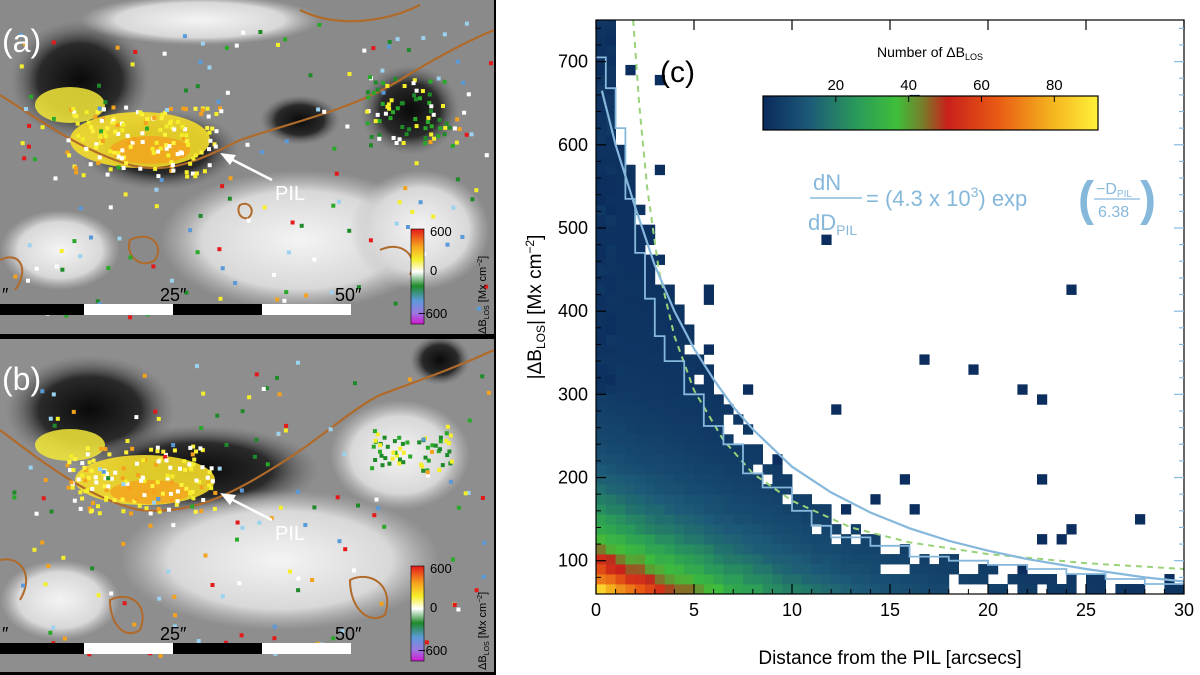 This screenshot has width=1200, height=675. What do you see at coordinates (21, 41) in the screenshot?
I see `panel-a-label: (a)` at bounding box center [21, 41].